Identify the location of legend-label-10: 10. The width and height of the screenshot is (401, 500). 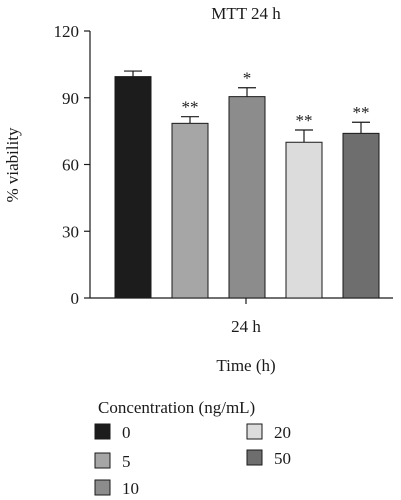
(130, 488).